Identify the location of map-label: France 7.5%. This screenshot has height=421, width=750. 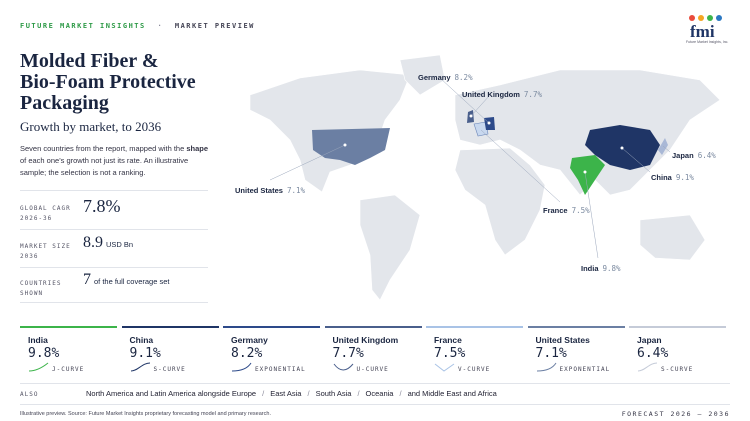
(566, 209).